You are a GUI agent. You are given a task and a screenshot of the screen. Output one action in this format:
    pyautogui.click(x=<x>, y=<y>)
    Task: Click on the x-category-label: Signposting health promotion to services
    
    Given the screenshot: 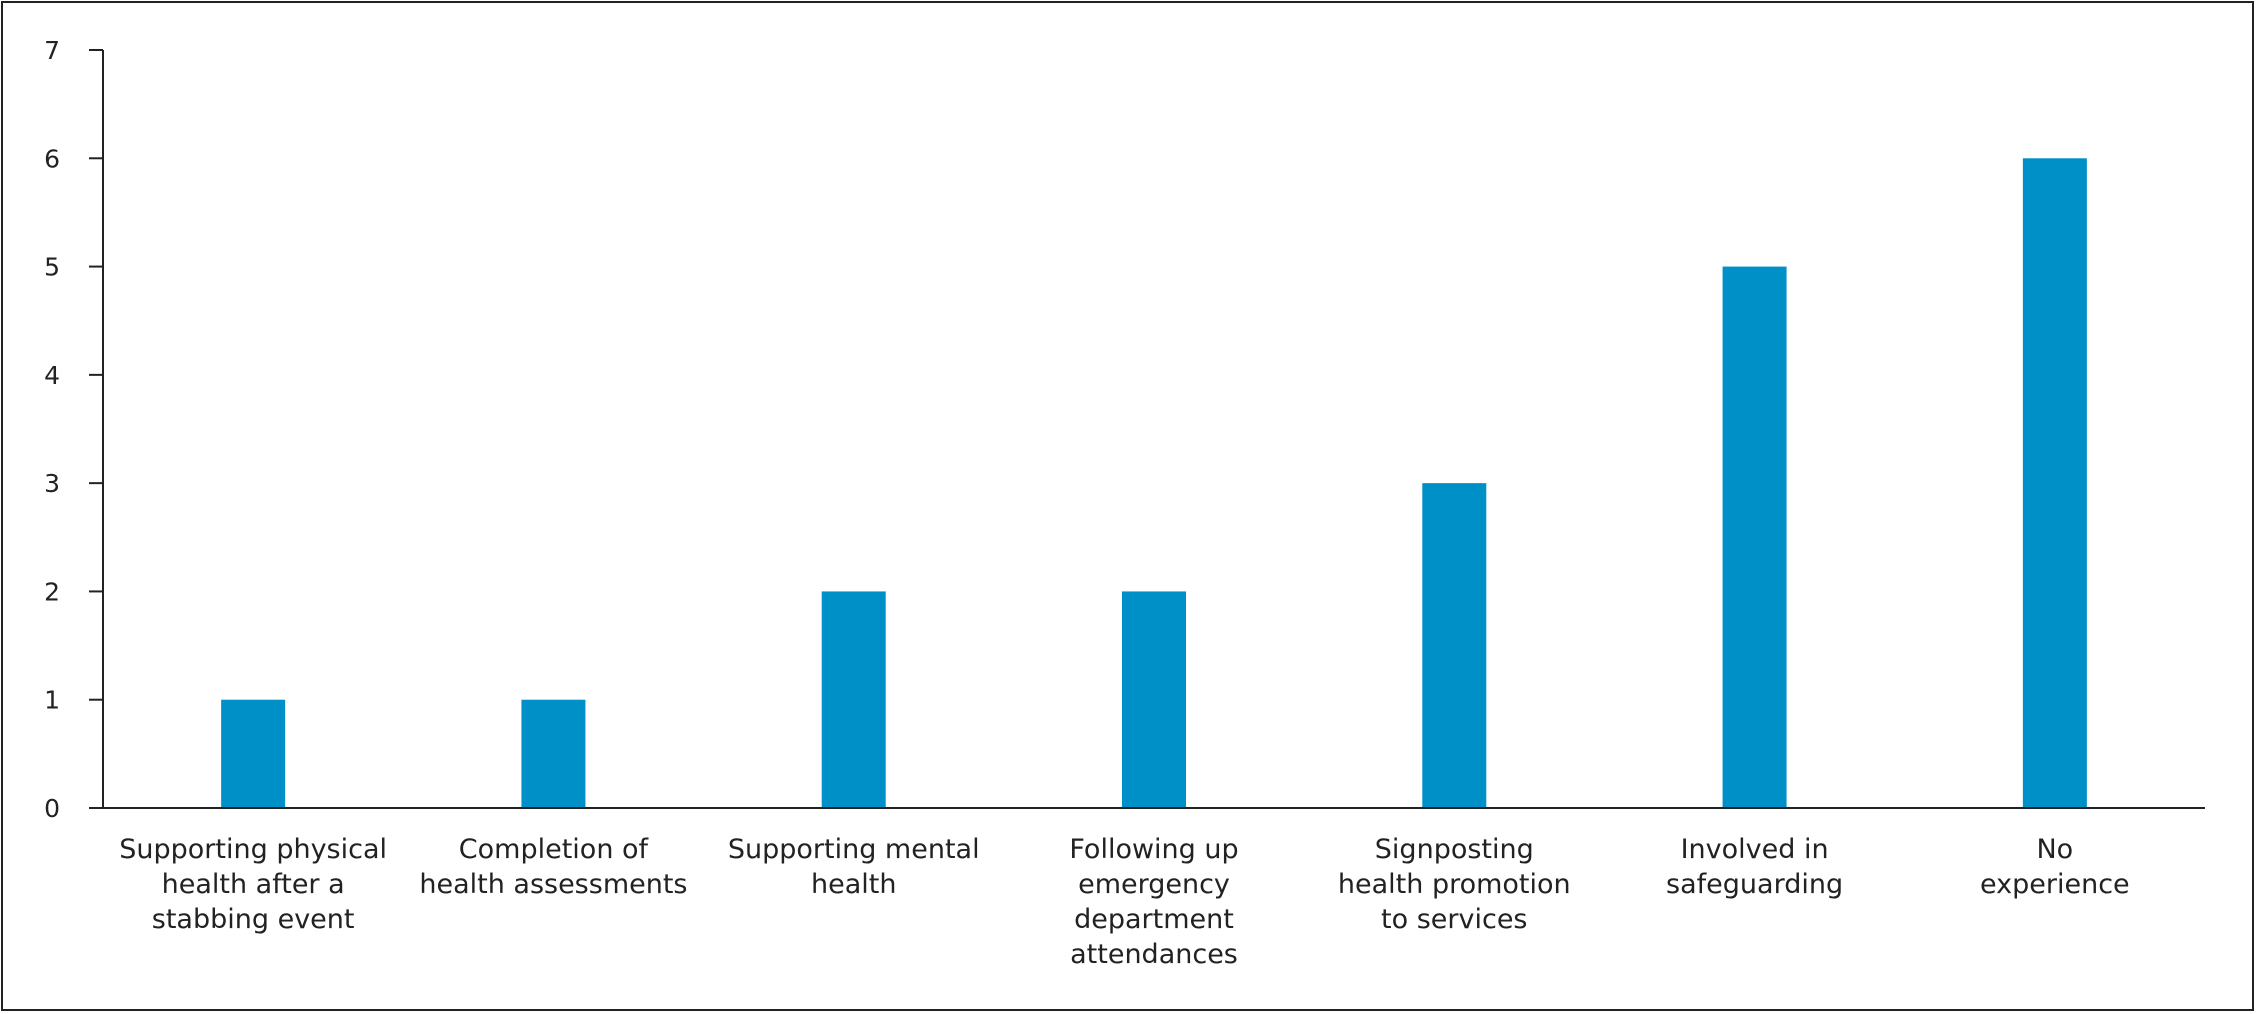 What is the action you would take?
    pyautogui.click(x=1454, y=884)
    